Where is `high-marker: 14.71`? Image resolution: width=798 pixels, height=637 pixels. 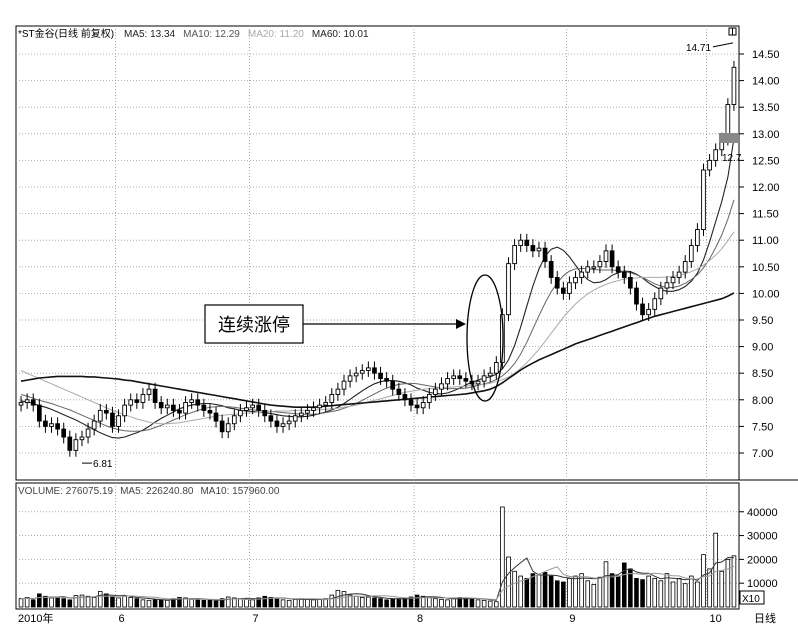 high-marker: 14.71 is located at coordinates (710, 48).